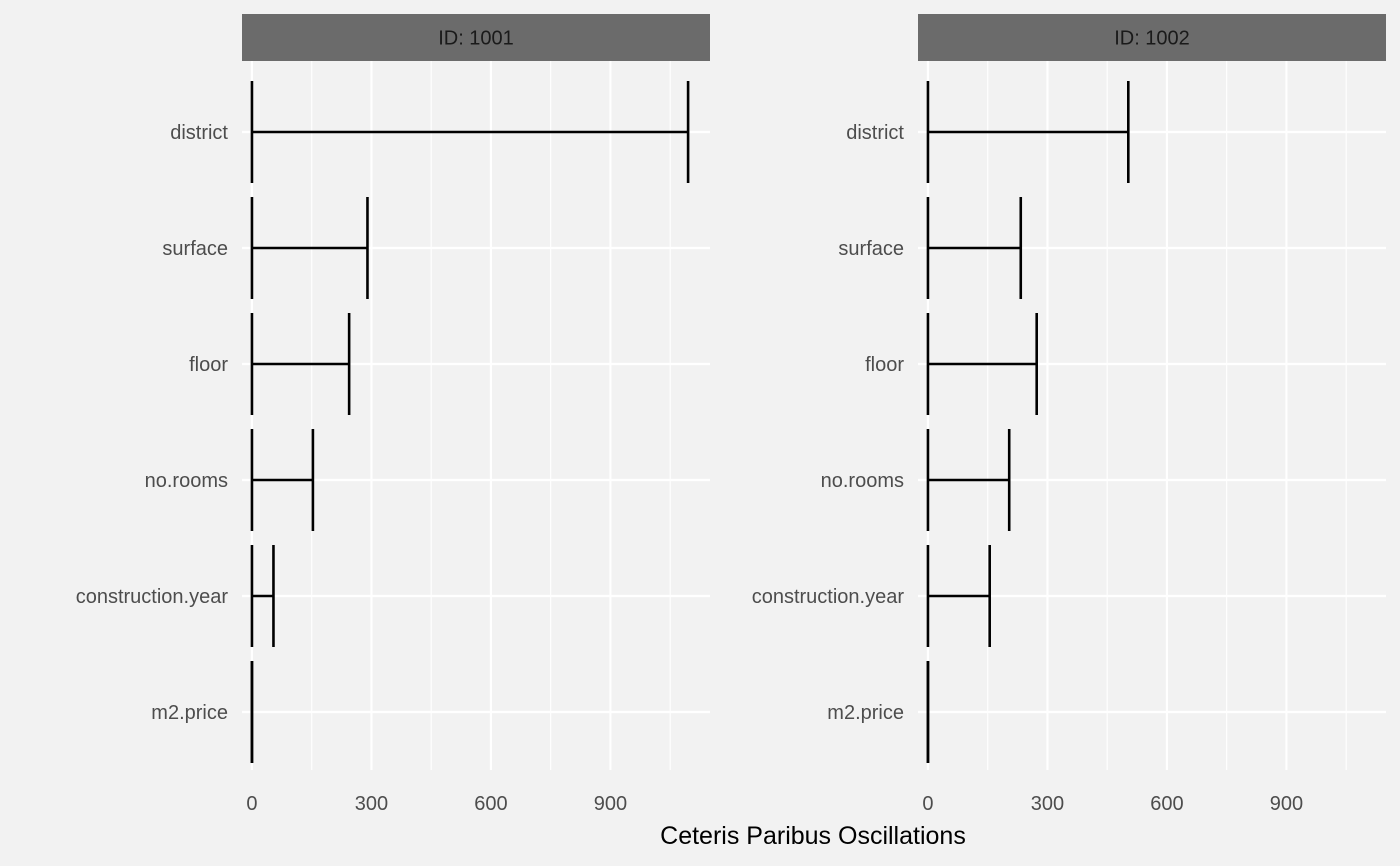  I want to click on facet-strip-title: ID: 1002, so click(1152, 39).